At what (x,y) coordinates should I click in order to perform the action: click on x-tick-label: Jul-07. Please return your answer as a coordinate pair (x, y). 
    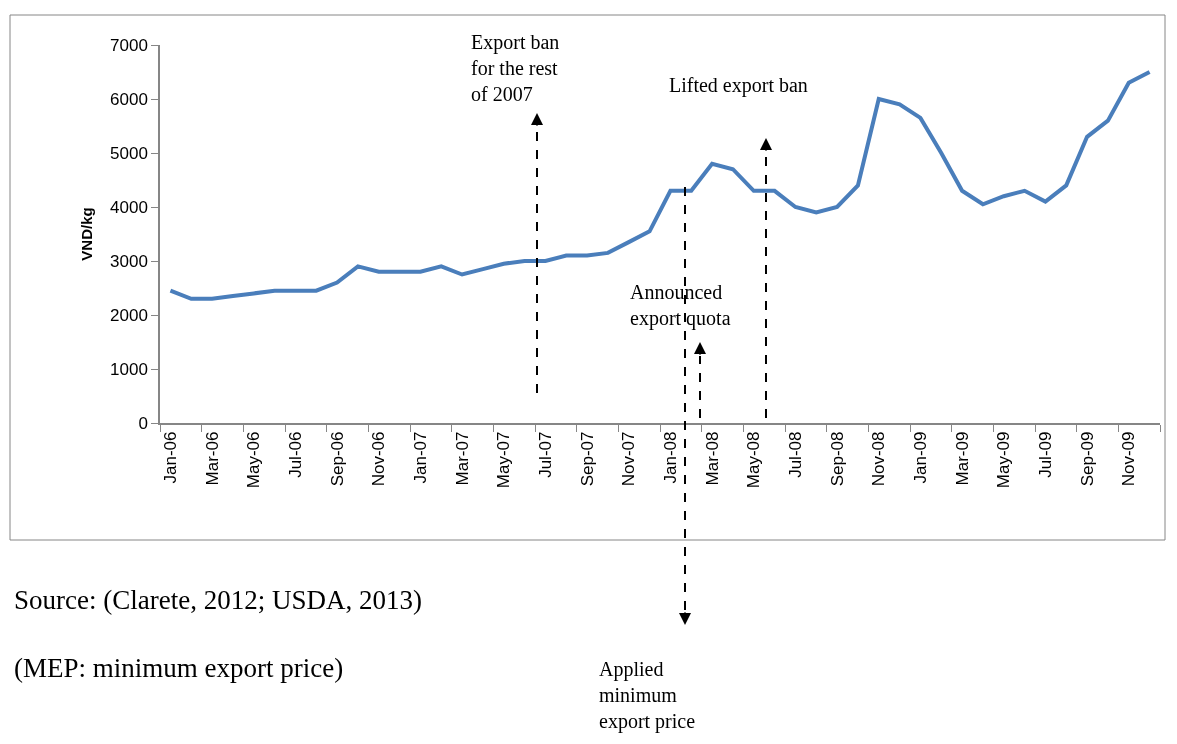
    Looking at the image, I should click on (545, 454).